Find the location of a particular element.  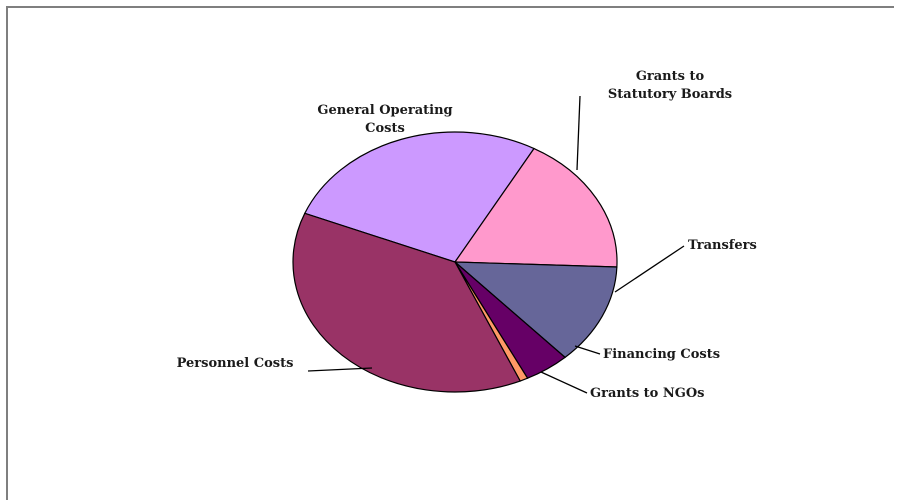

leader-line-grants-to-ngos is located at coordinates (564, 382).